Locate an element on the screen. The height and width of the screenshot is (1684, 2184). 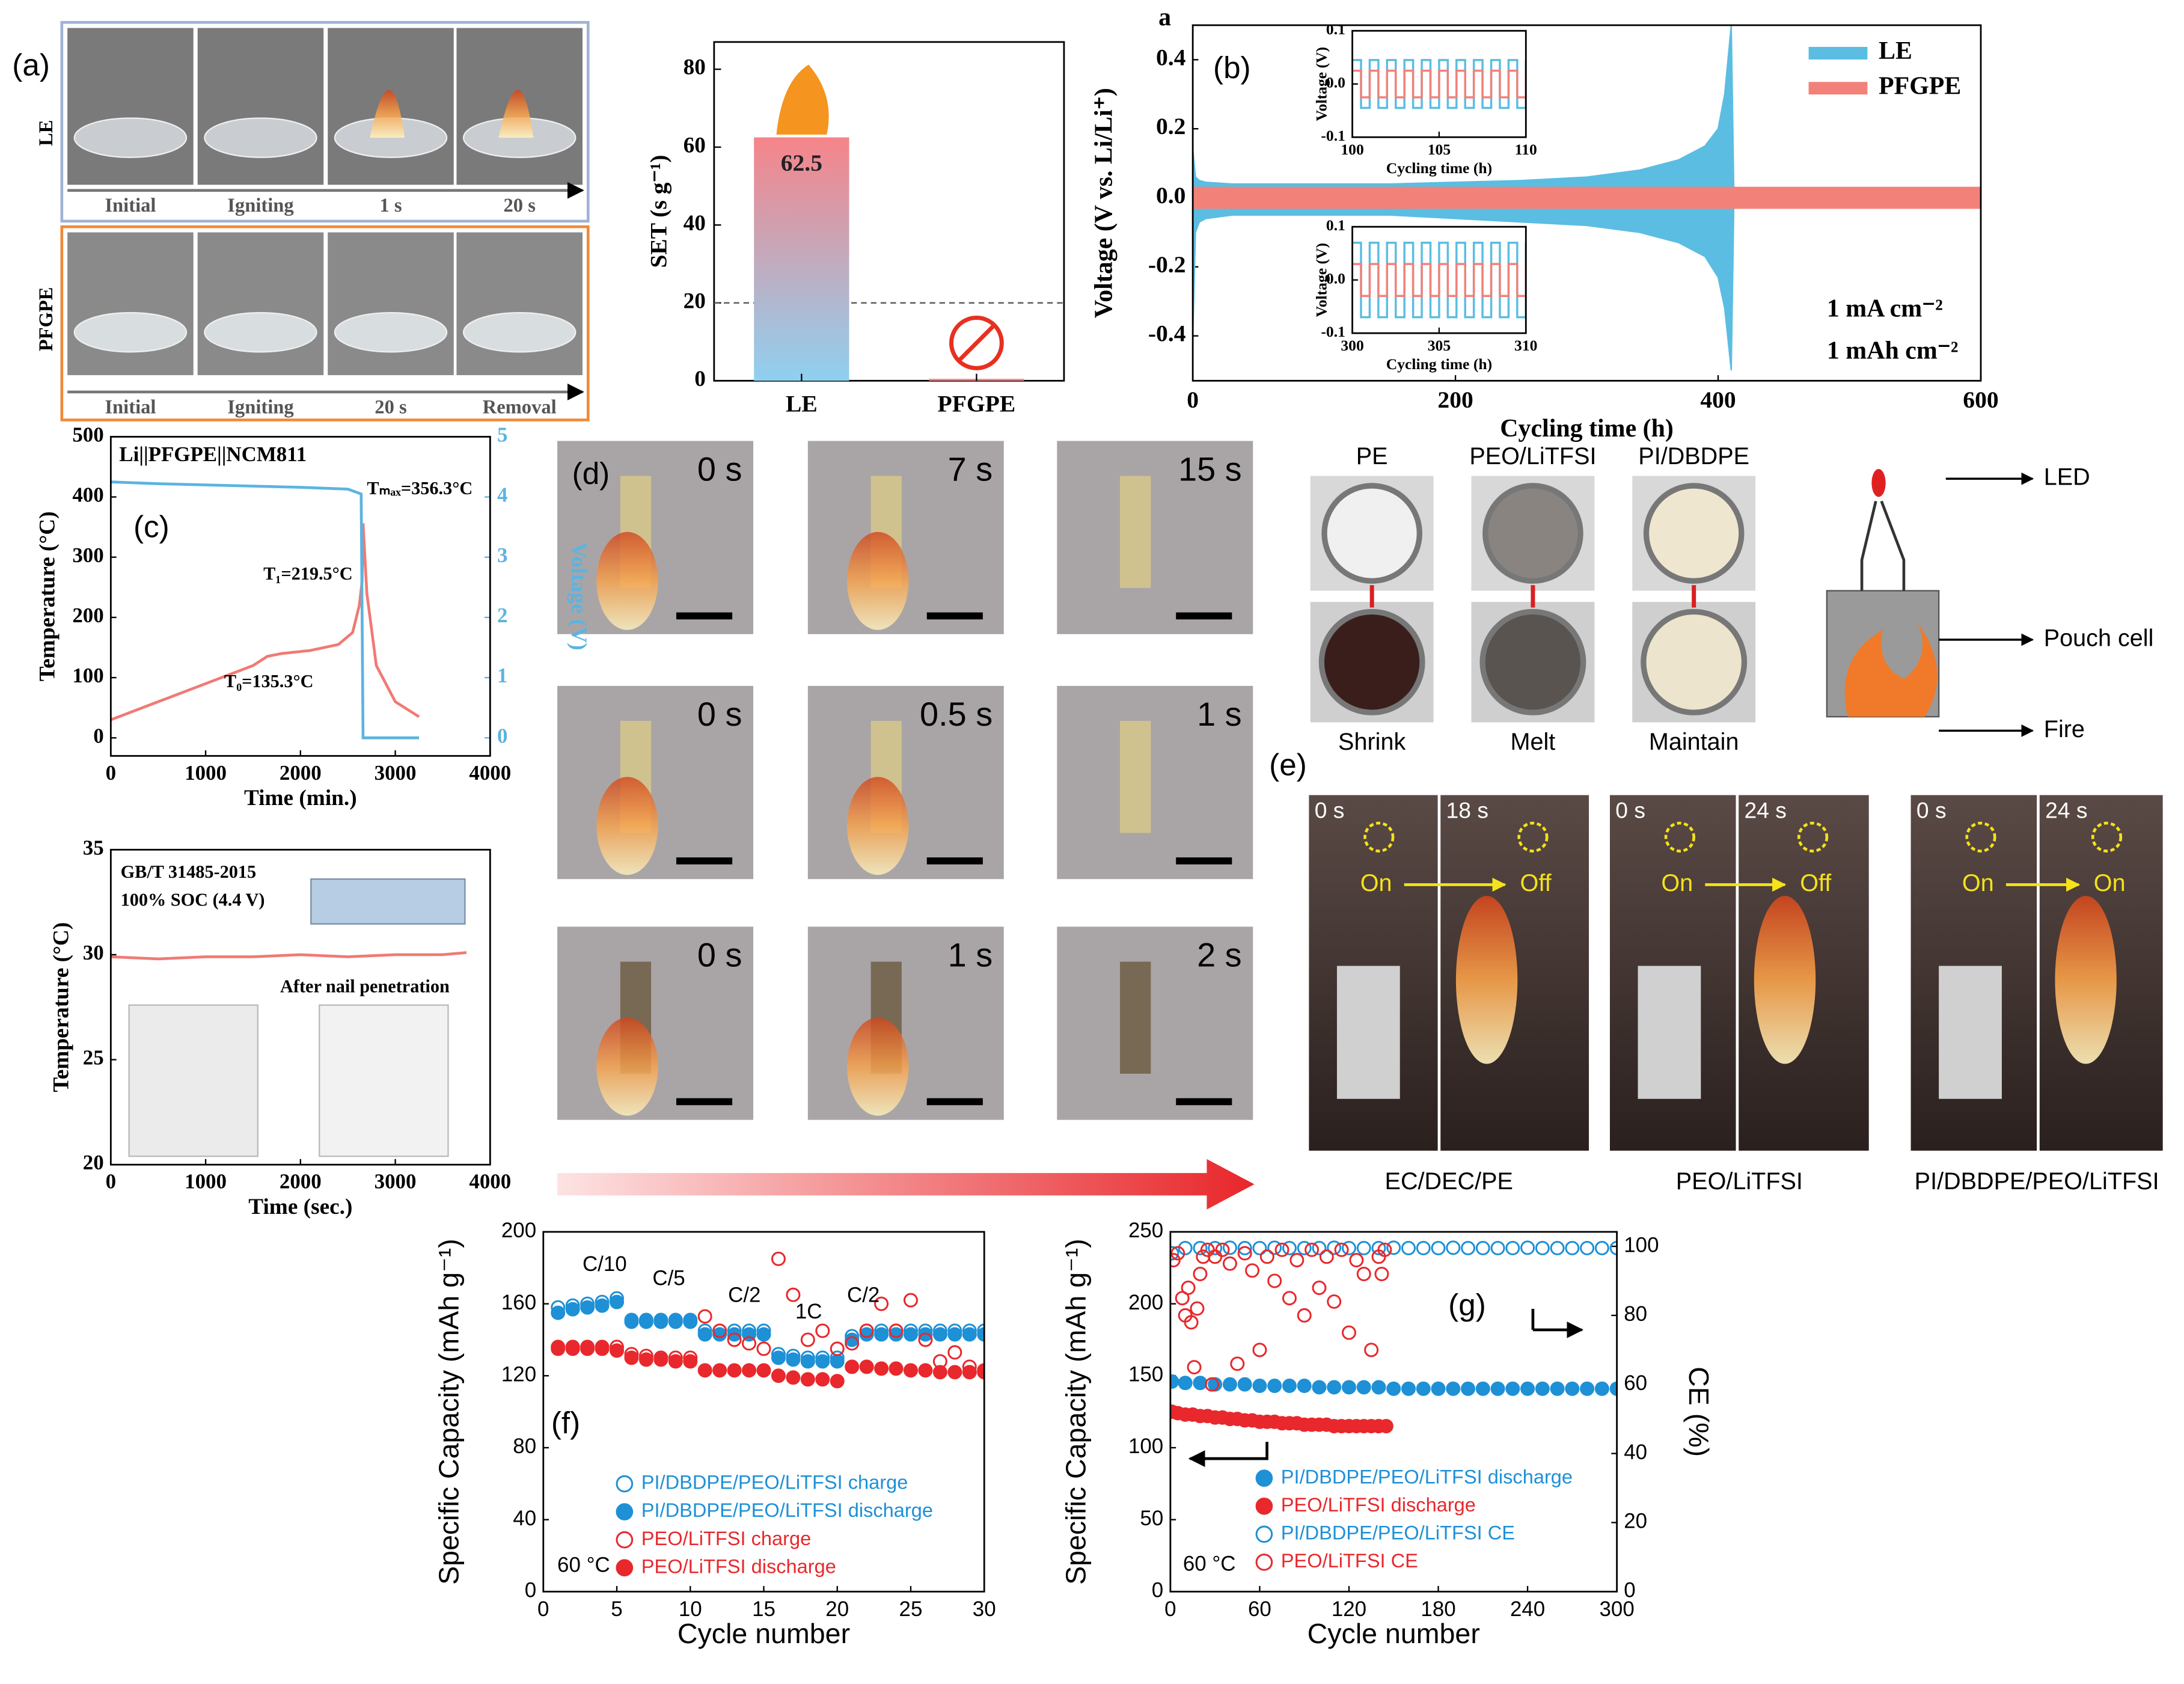
y-tick-label: 50 is located at coordinates (1152, 1518).